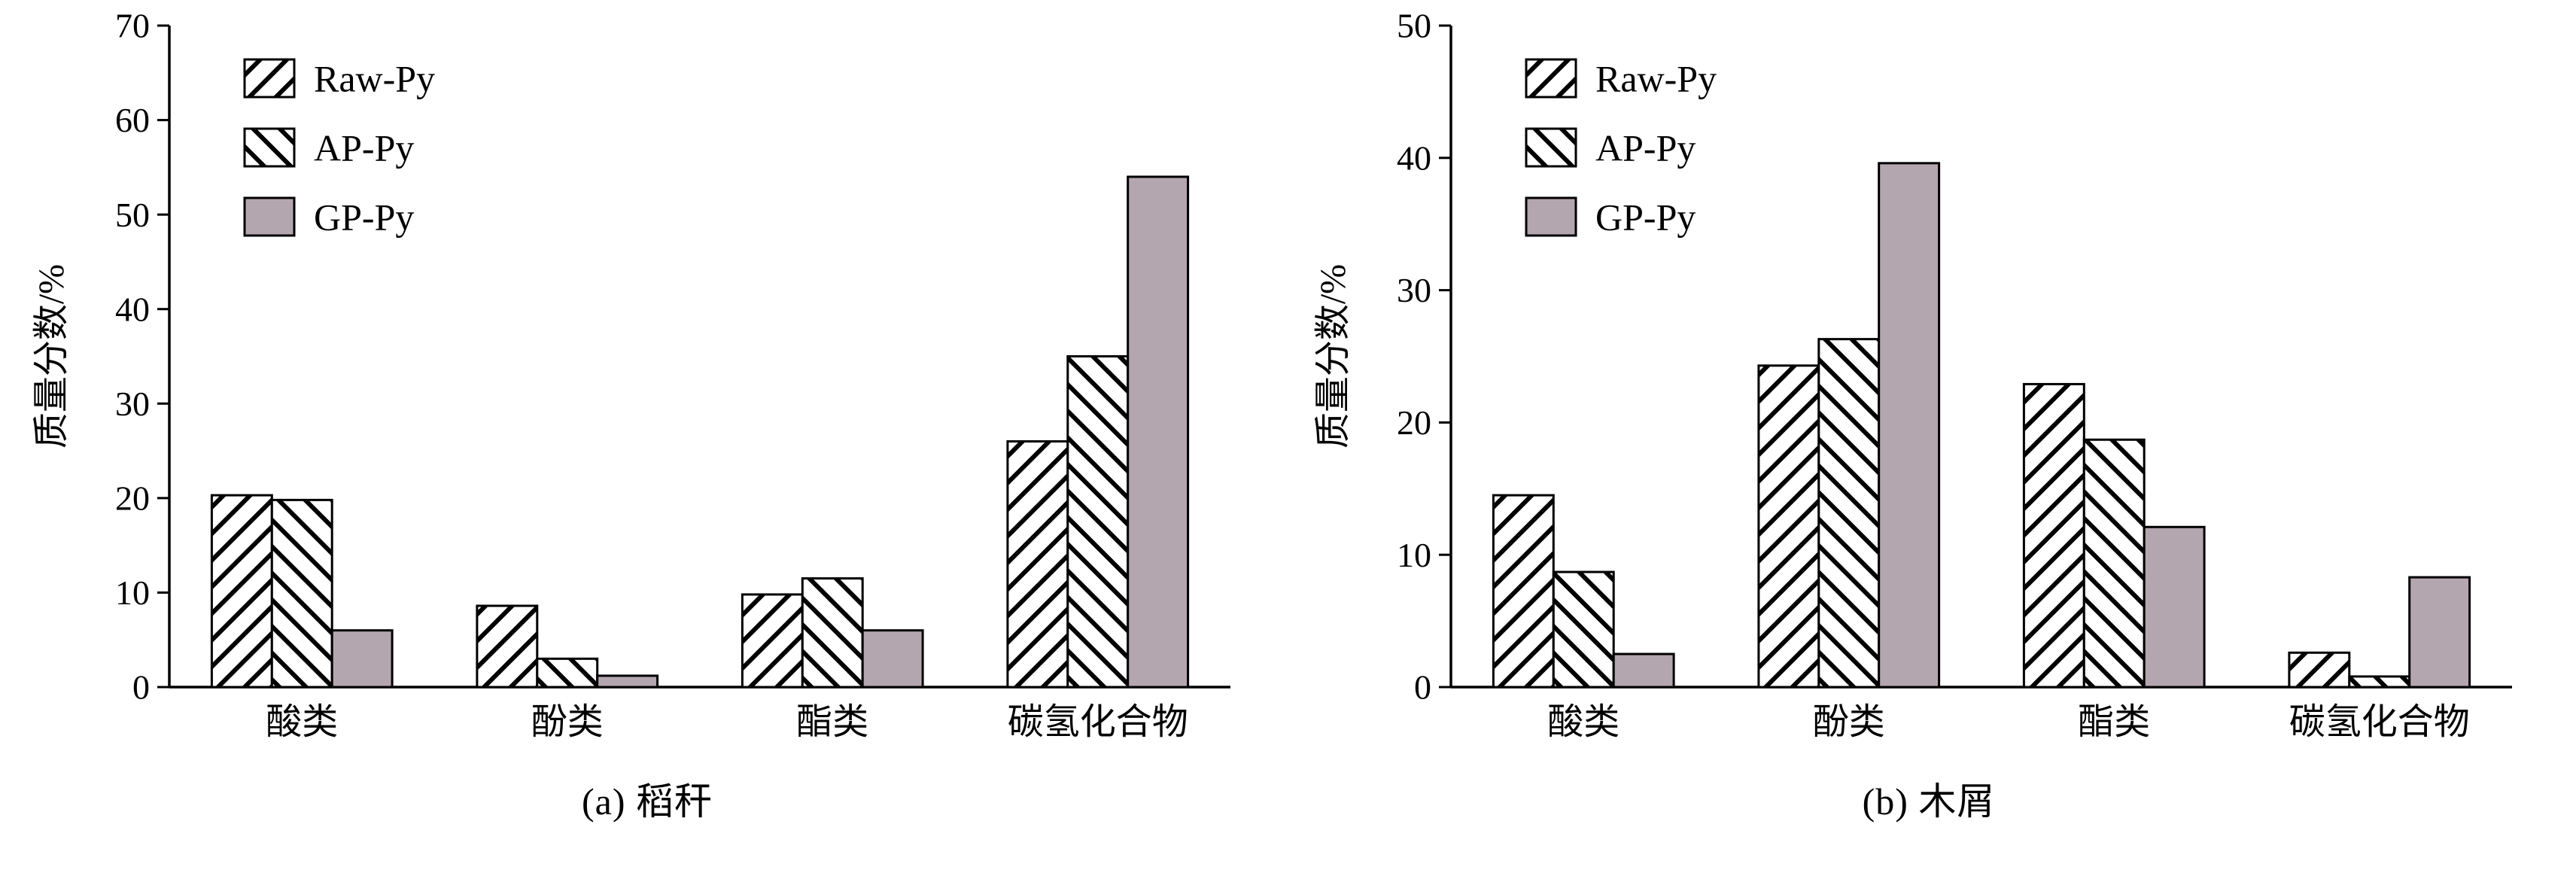 The width and height of the screenshot is (2576, 885). I want to click on y-tick-label: 70, so click(132, 26).